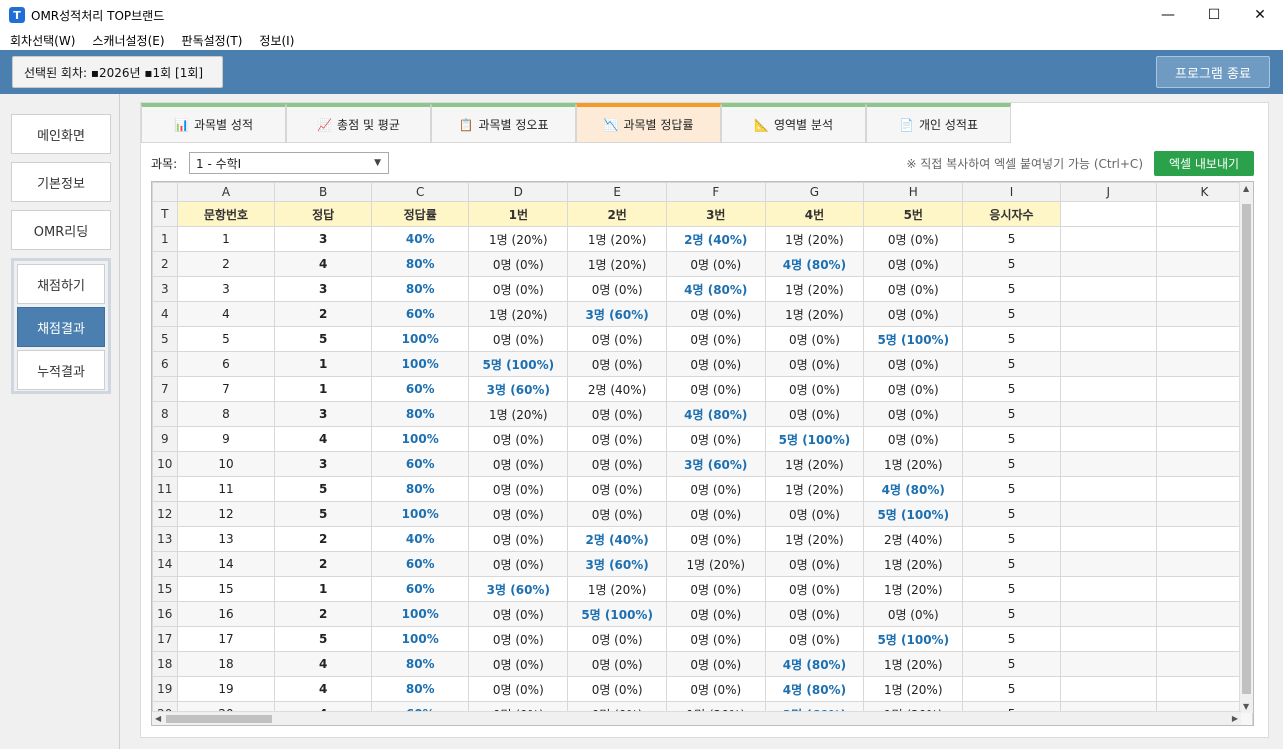  Describe the element at coordinates (420, 539) in the screenshot. I see `table-cell: 40%` at that location.